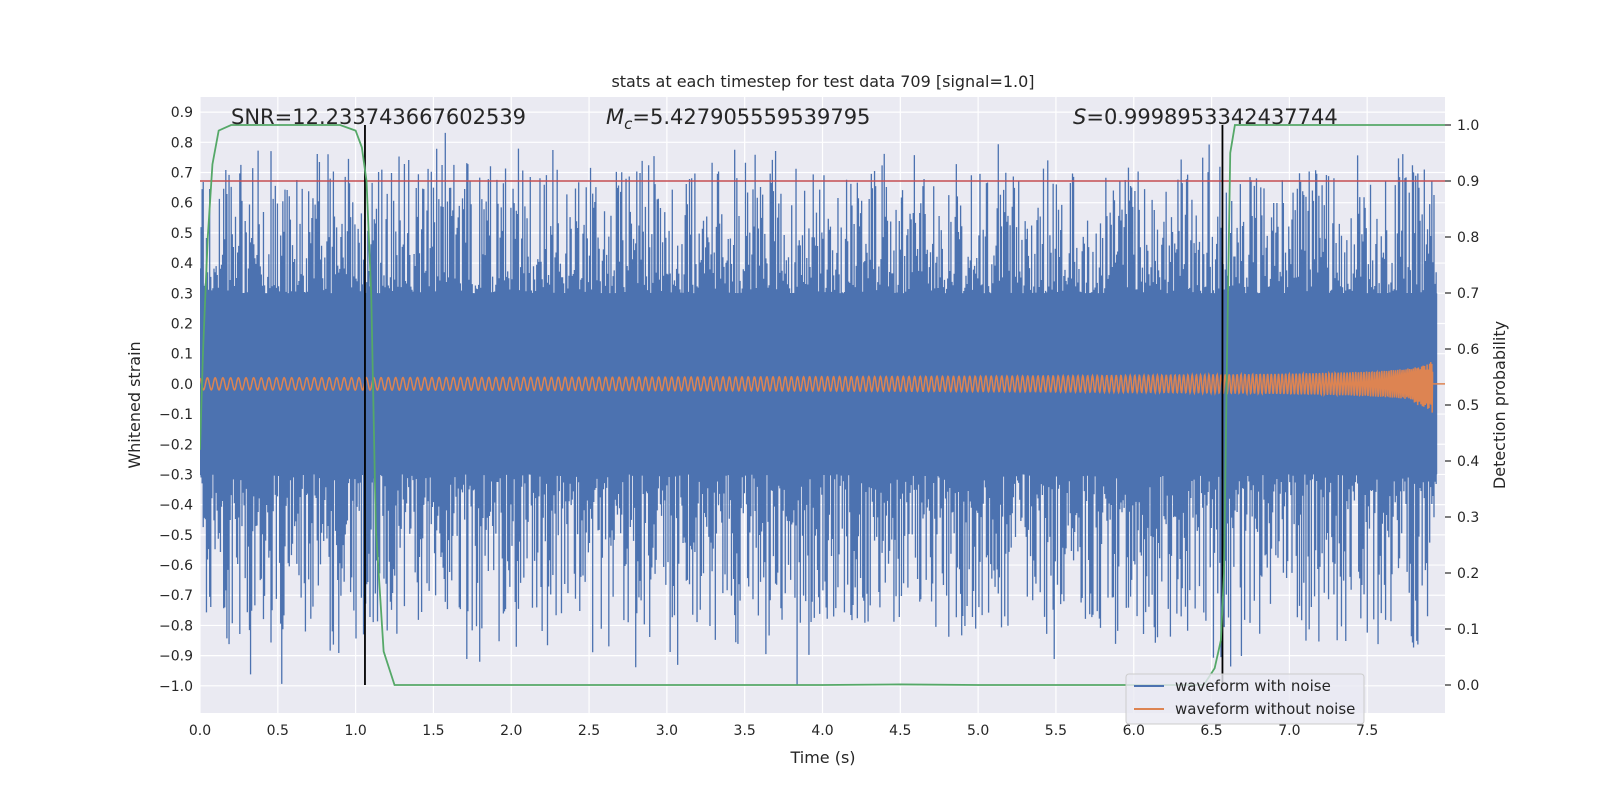 The height and width of the screenshot is (800, 1600). I want to click on x-tick-label: 2.0, so click(511, 731).